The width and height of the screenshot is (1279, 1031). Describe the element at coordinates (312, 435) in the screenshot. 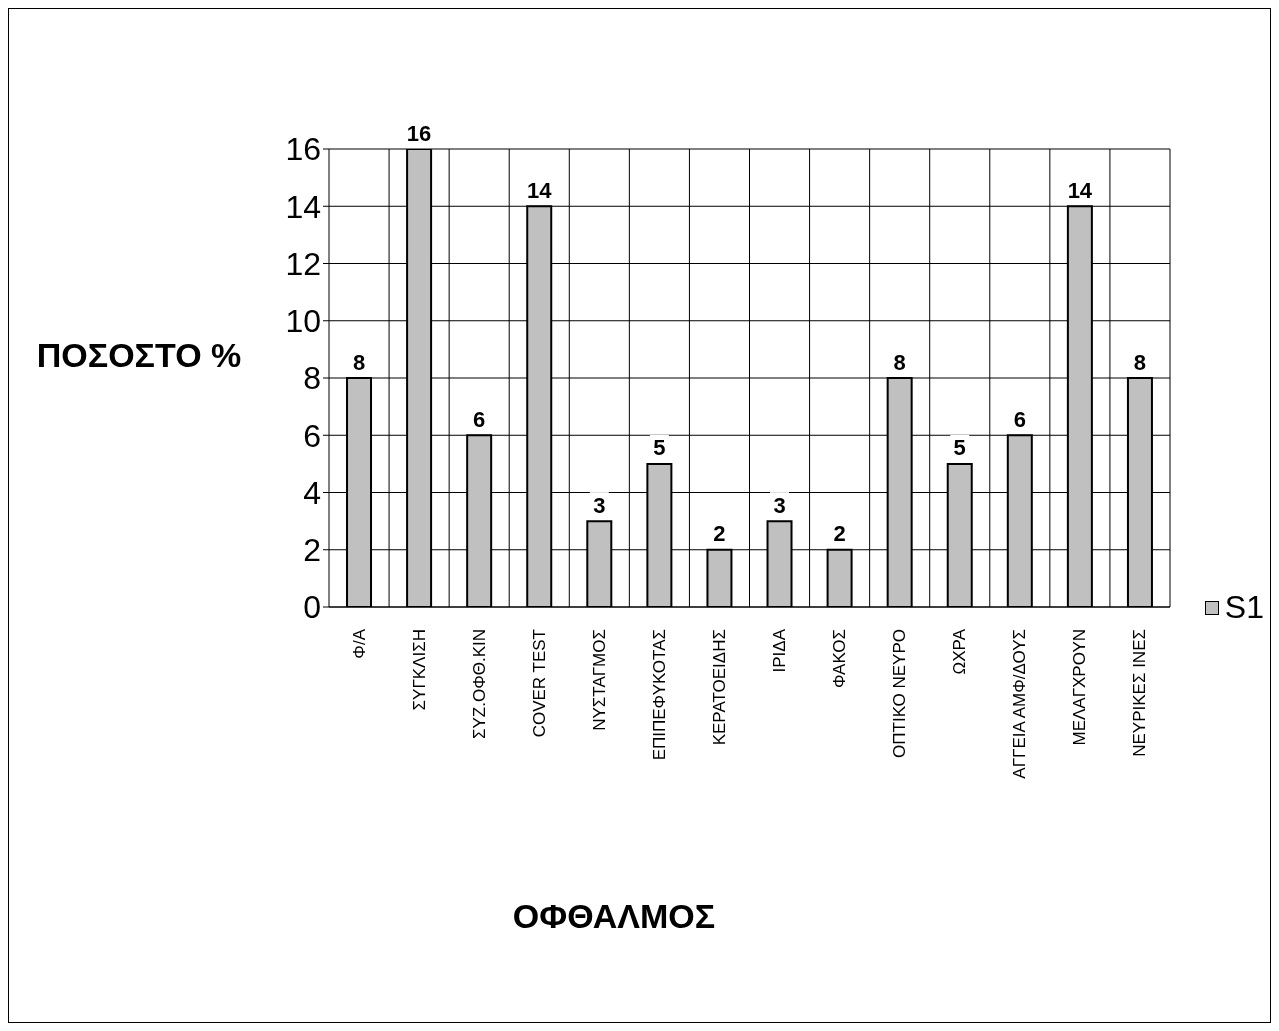

I see `y-tick-label: 6` at that location.